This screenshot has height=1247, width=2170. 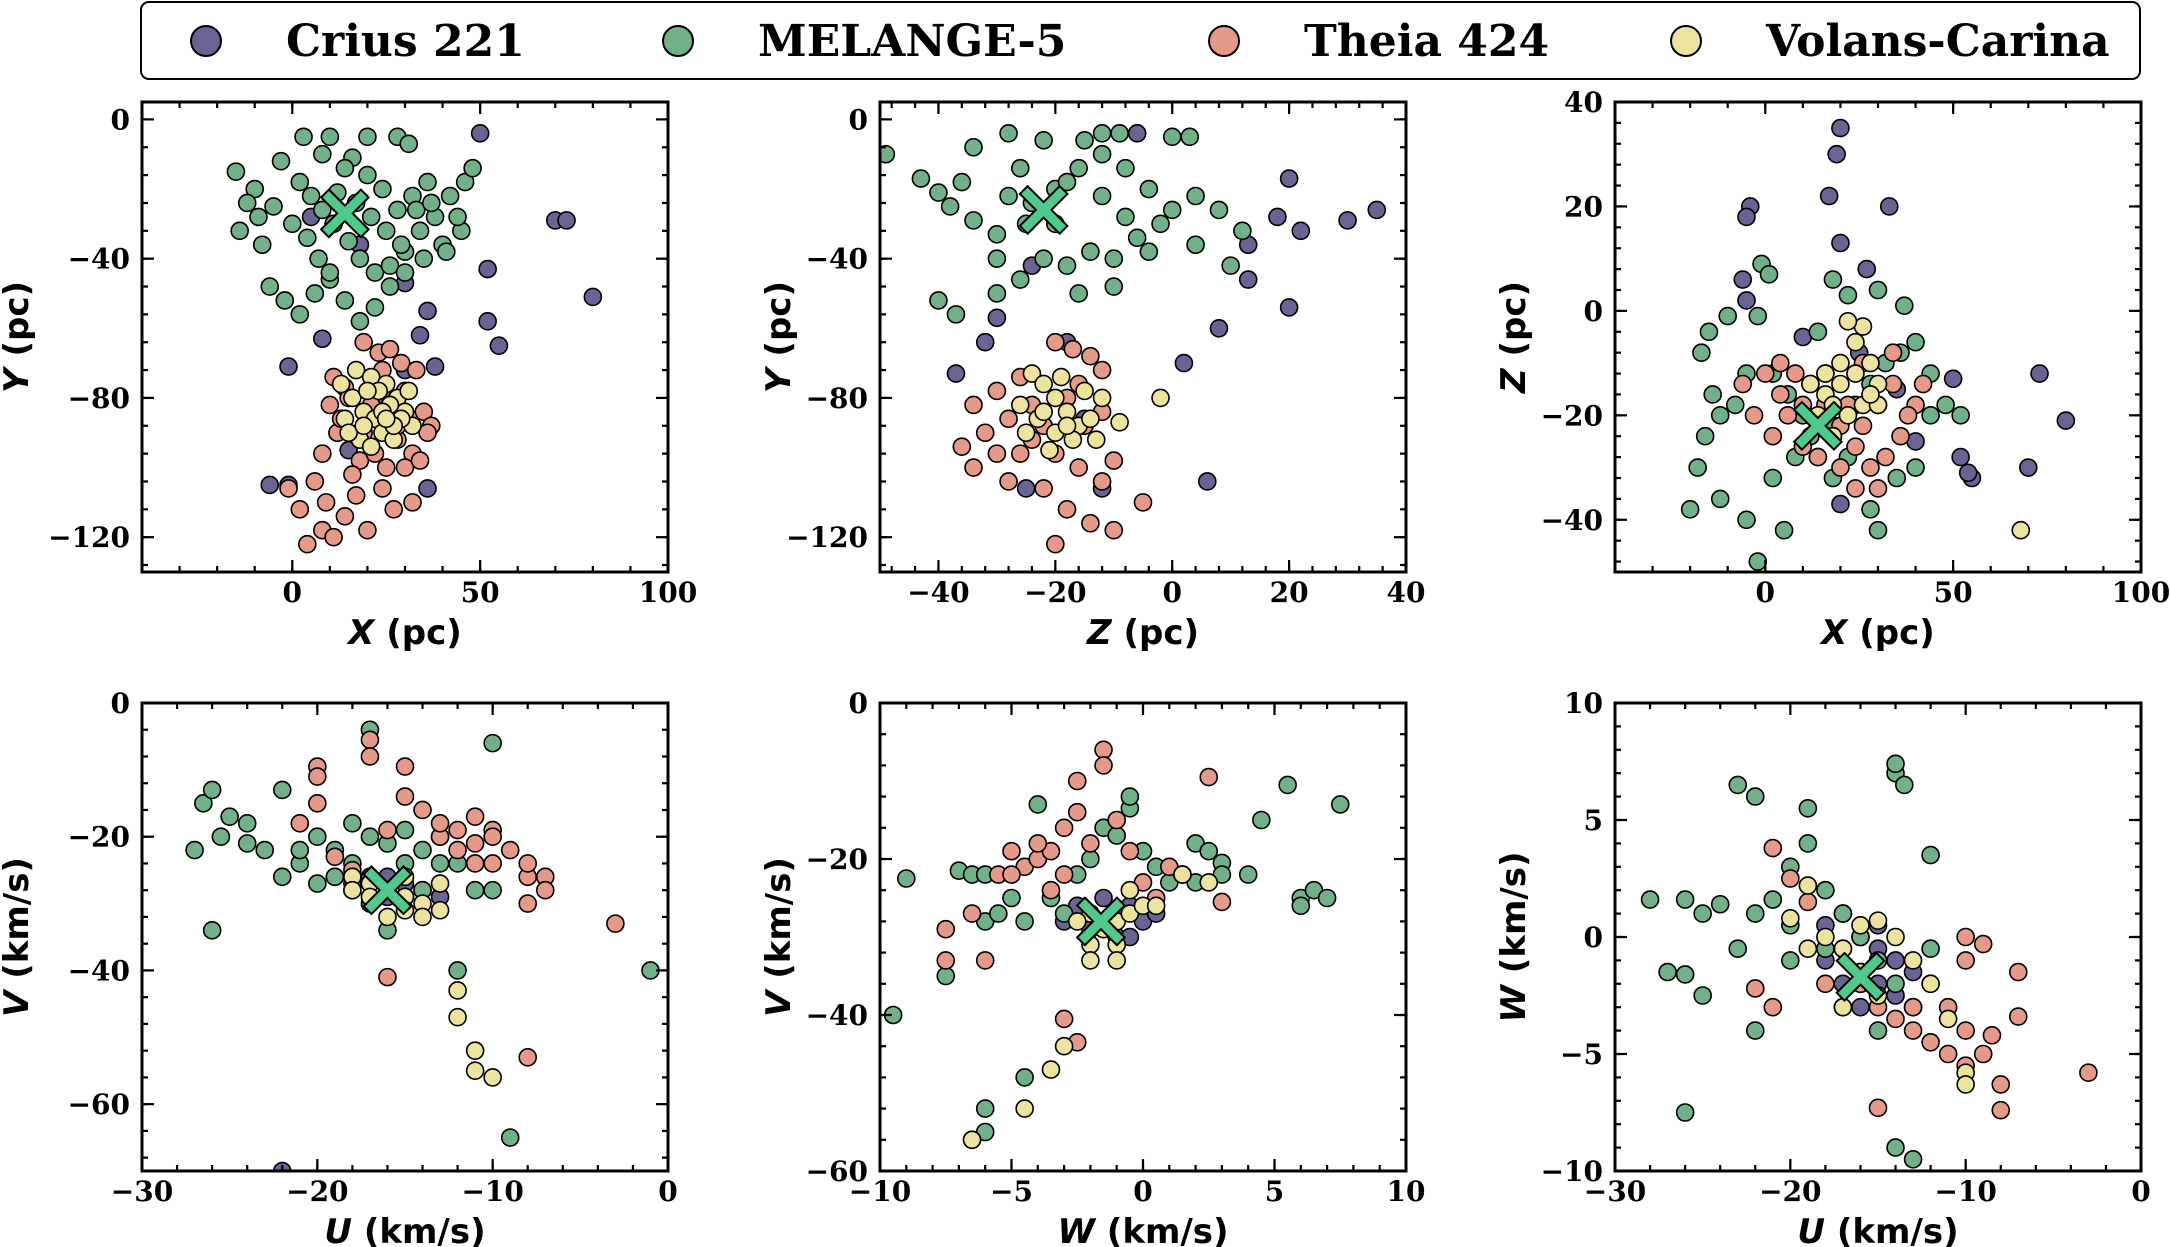 What do you see at coordinates (338, 1229) in the screenshot?
I see `x-axis-variable: U` at bounding box center [338, 1229].